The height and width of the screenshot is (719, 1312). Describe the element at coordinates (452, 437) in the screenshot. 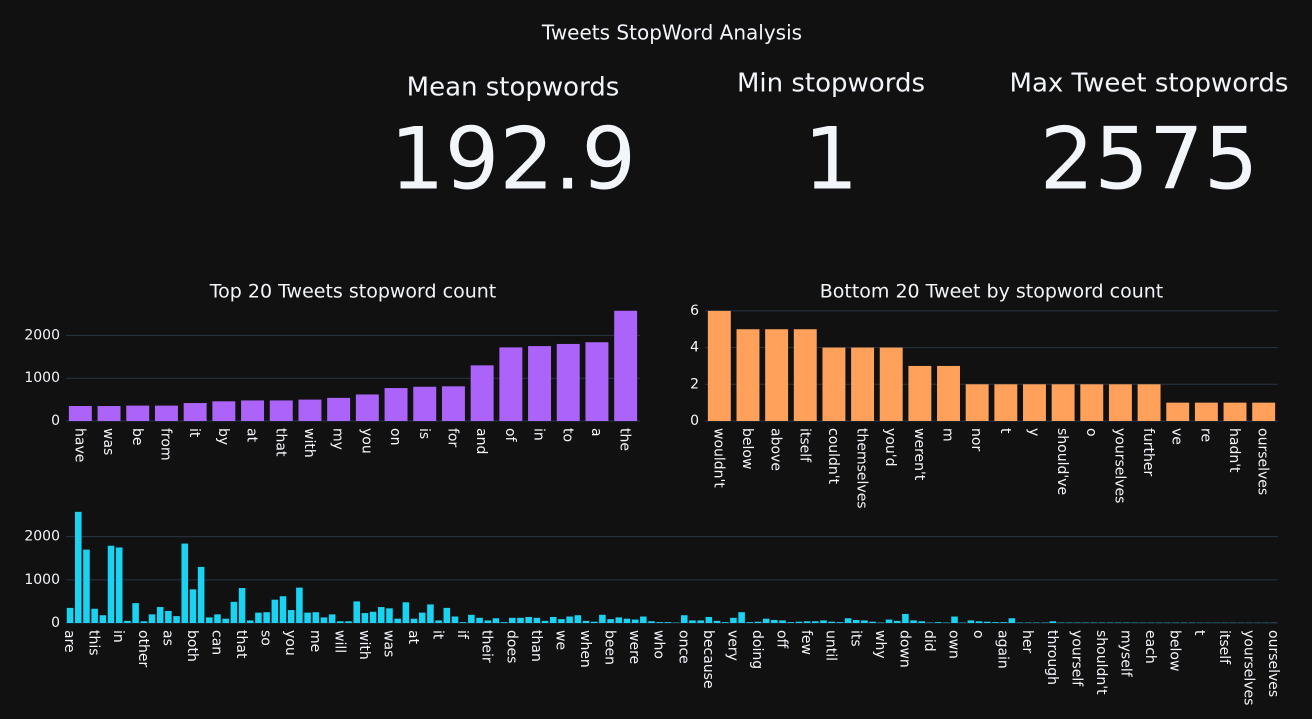

I see `x-tick-label: for` at that location.